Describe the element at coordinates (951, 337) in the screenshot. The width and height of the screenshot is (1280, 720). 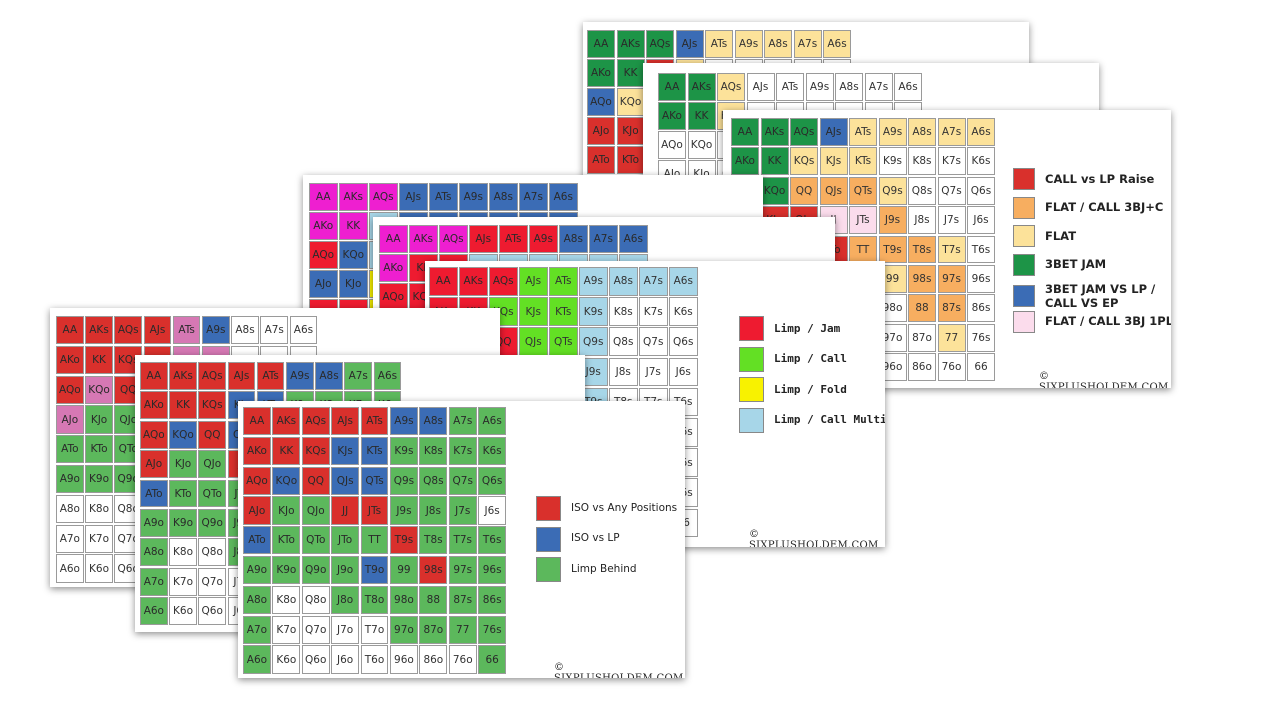
I see `hand-cell: 77` at that location.